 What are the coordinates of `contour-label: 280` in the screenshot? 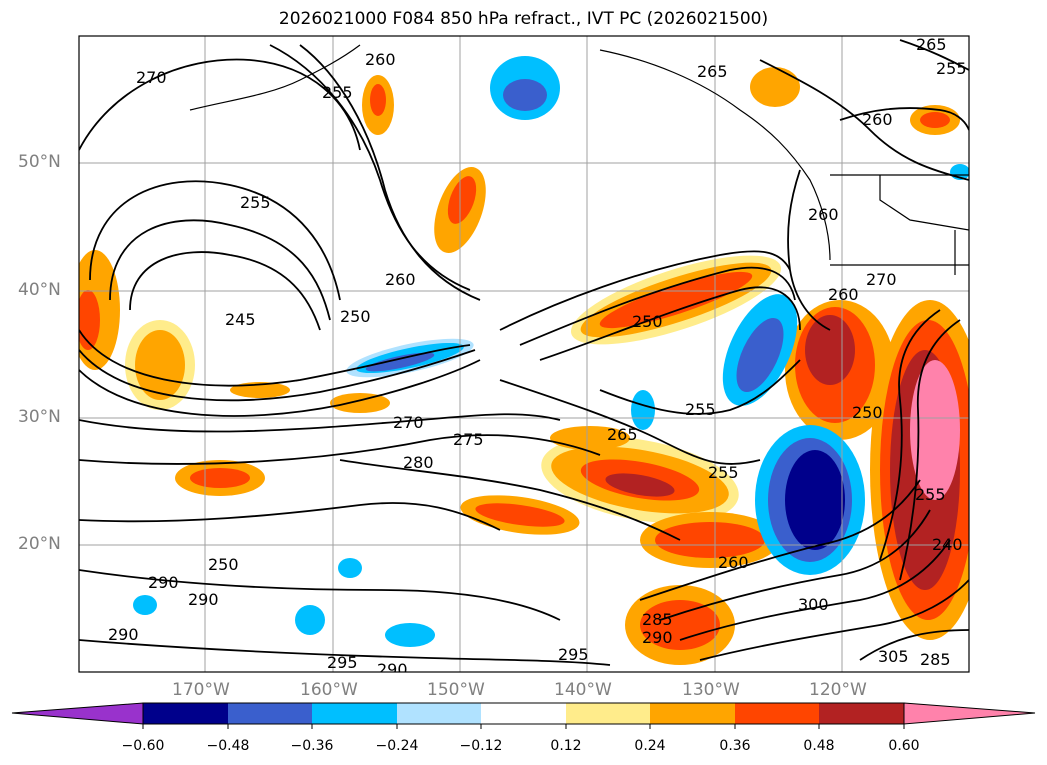 It's located at (418, 462).